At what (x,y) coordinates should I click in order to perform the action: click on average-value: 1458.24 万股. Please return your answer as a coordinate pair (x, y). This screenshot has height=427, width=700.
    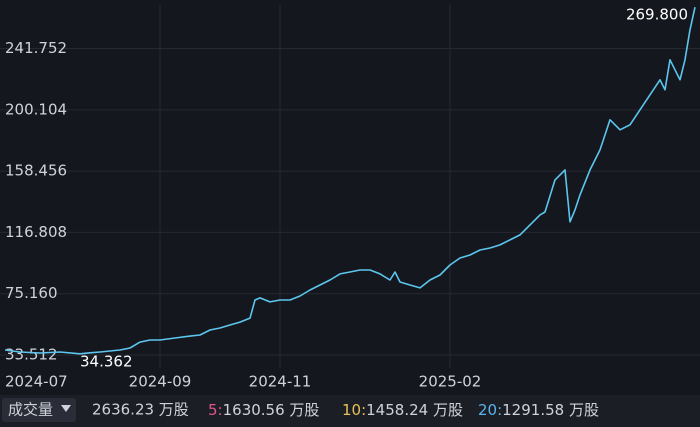
    Looking at the image, I should click on (414, 410).